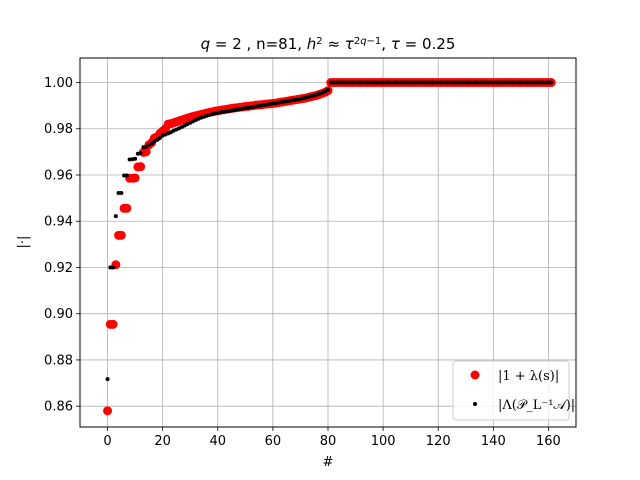 This screenshot has width=640, height=480. Describe the element at coordinates (548, 441) in the screenshot. I see `x-tick-label: 160` at that location.